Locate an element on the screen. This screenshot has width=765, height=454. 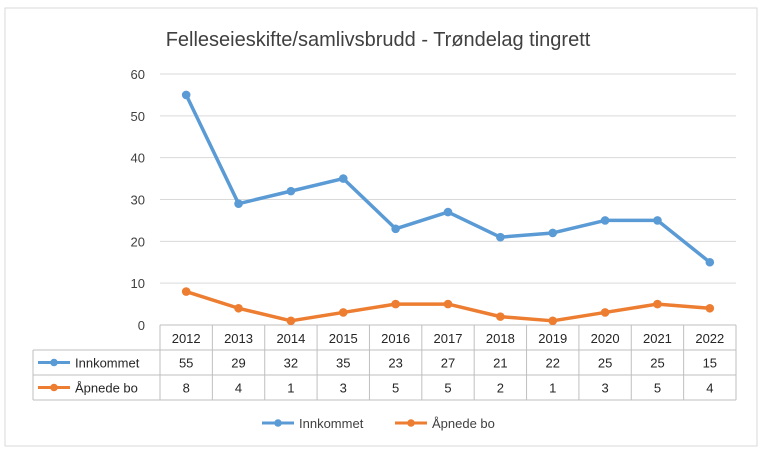
y-tick-label: 40 is located at coordinates (138, 158).